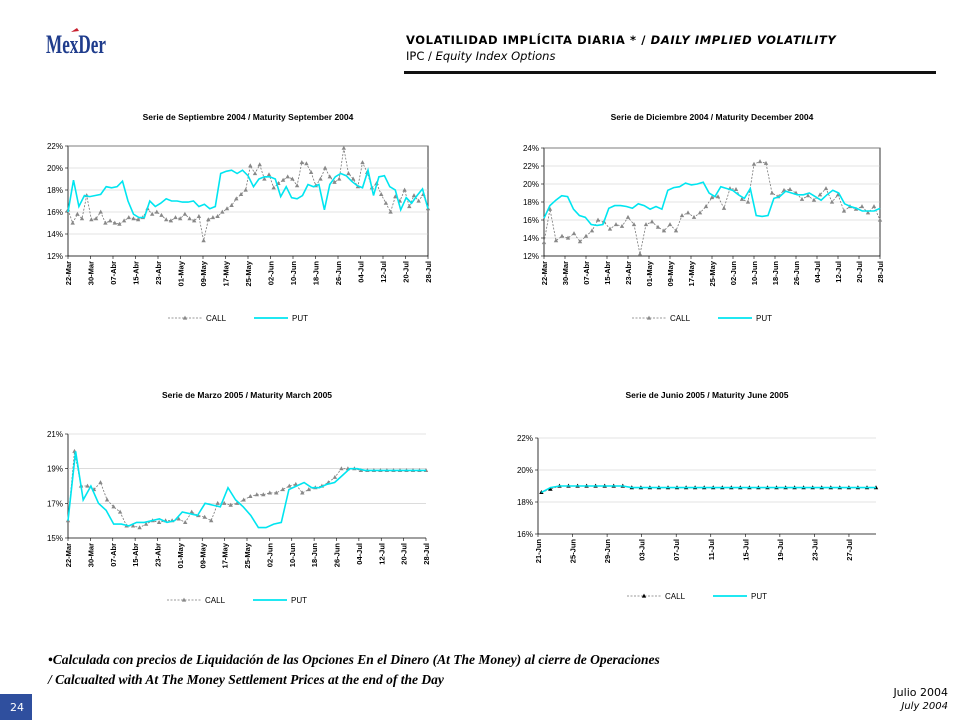 The image size is (960, 720). Describe the element at coordinates (814, 550) in the screenshot. I see `x-tick-label: 23-Jul` at that location.